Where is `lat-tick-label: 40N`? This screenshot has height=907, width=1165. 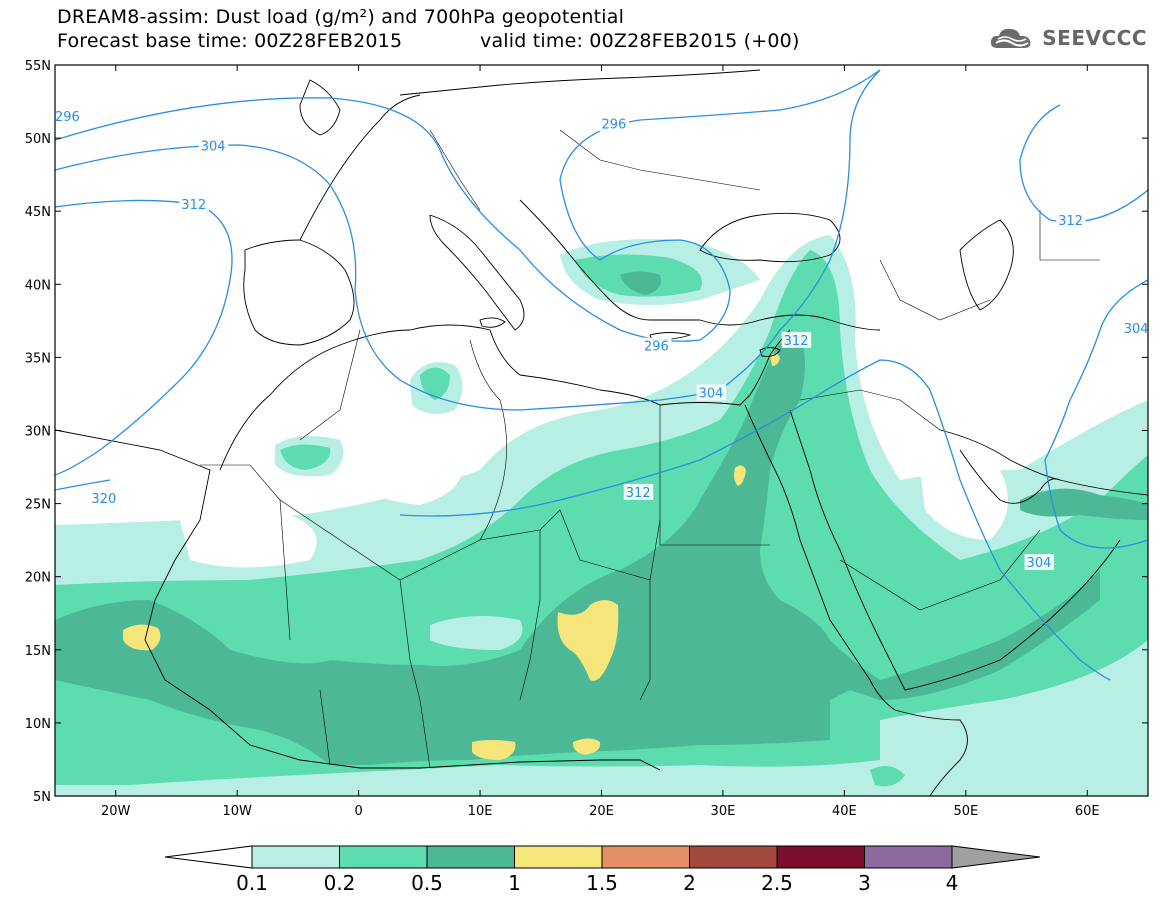 lat-tick-label: 40N is located at coordinates (38, 285).